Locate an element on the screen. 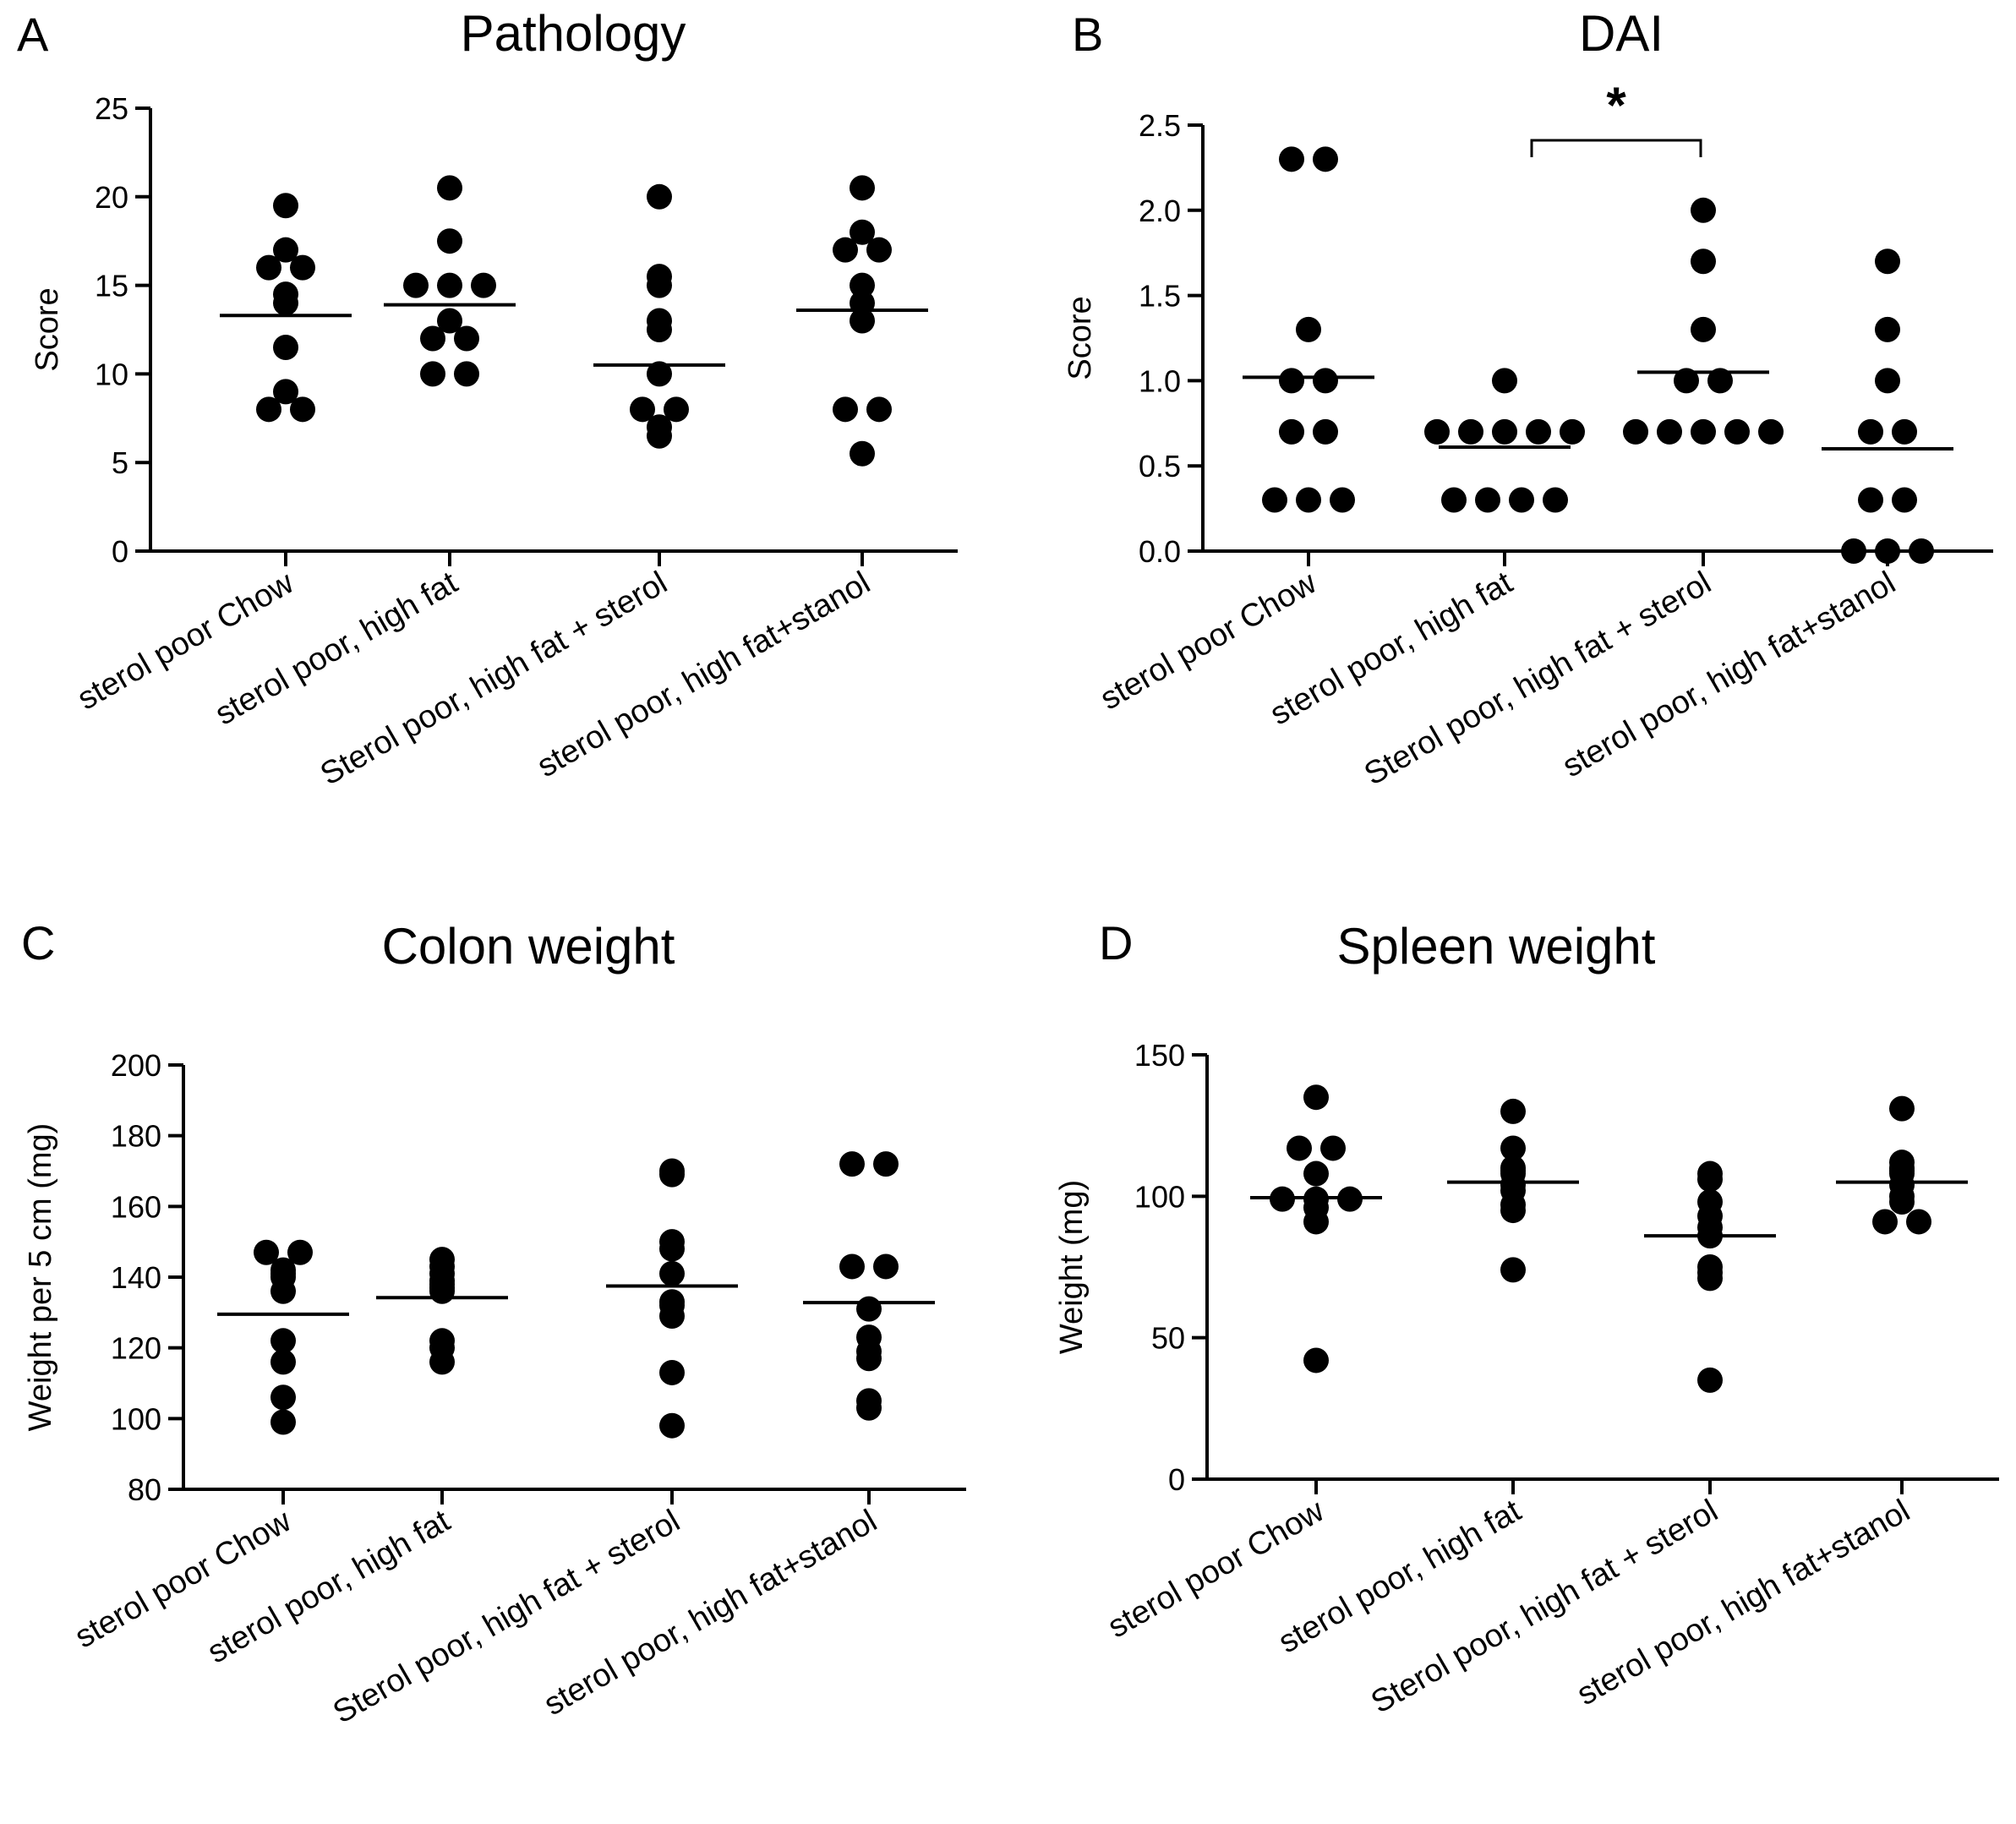  panel-letter: A is located at coordinates (33, 35).